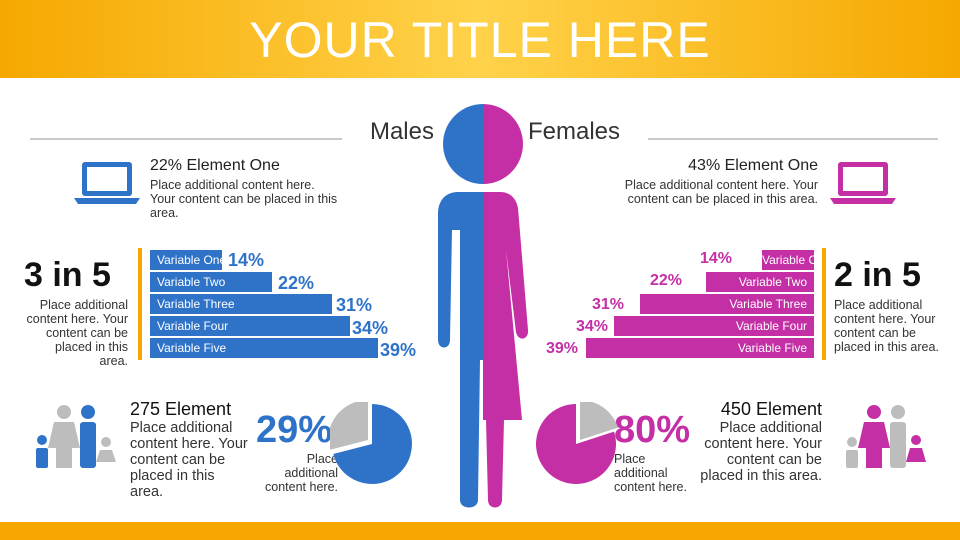  I want to click on female-bar: Variable One, so click(788, 260).